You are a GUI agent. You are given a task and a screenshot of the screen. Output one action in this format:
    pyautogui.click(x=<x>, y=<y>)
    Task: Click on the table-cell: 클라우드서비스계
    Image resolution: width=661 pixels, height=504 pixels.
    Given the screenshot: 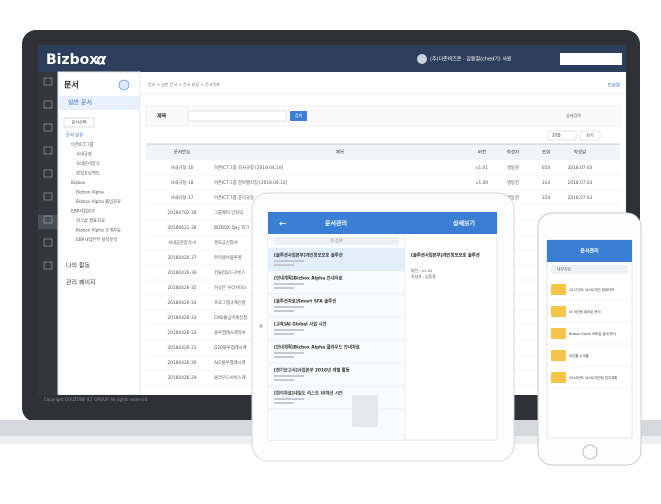 What is the action you would take?
    pyautogui.click(x=230, y=377)
    